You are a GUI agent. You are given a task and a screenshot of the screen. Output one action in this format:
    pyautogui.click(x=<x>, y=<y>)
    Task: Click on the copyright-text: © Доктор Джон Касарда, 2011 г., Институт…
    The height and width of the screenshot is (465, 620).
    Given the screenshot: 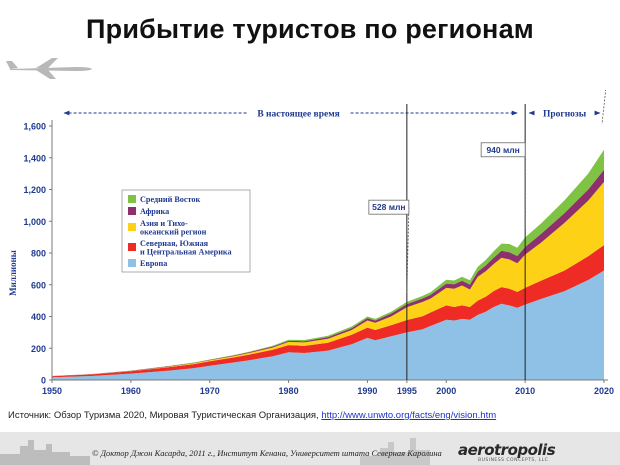 What is the action you would take?
    pyautogui.click(x=267, y=453)
    